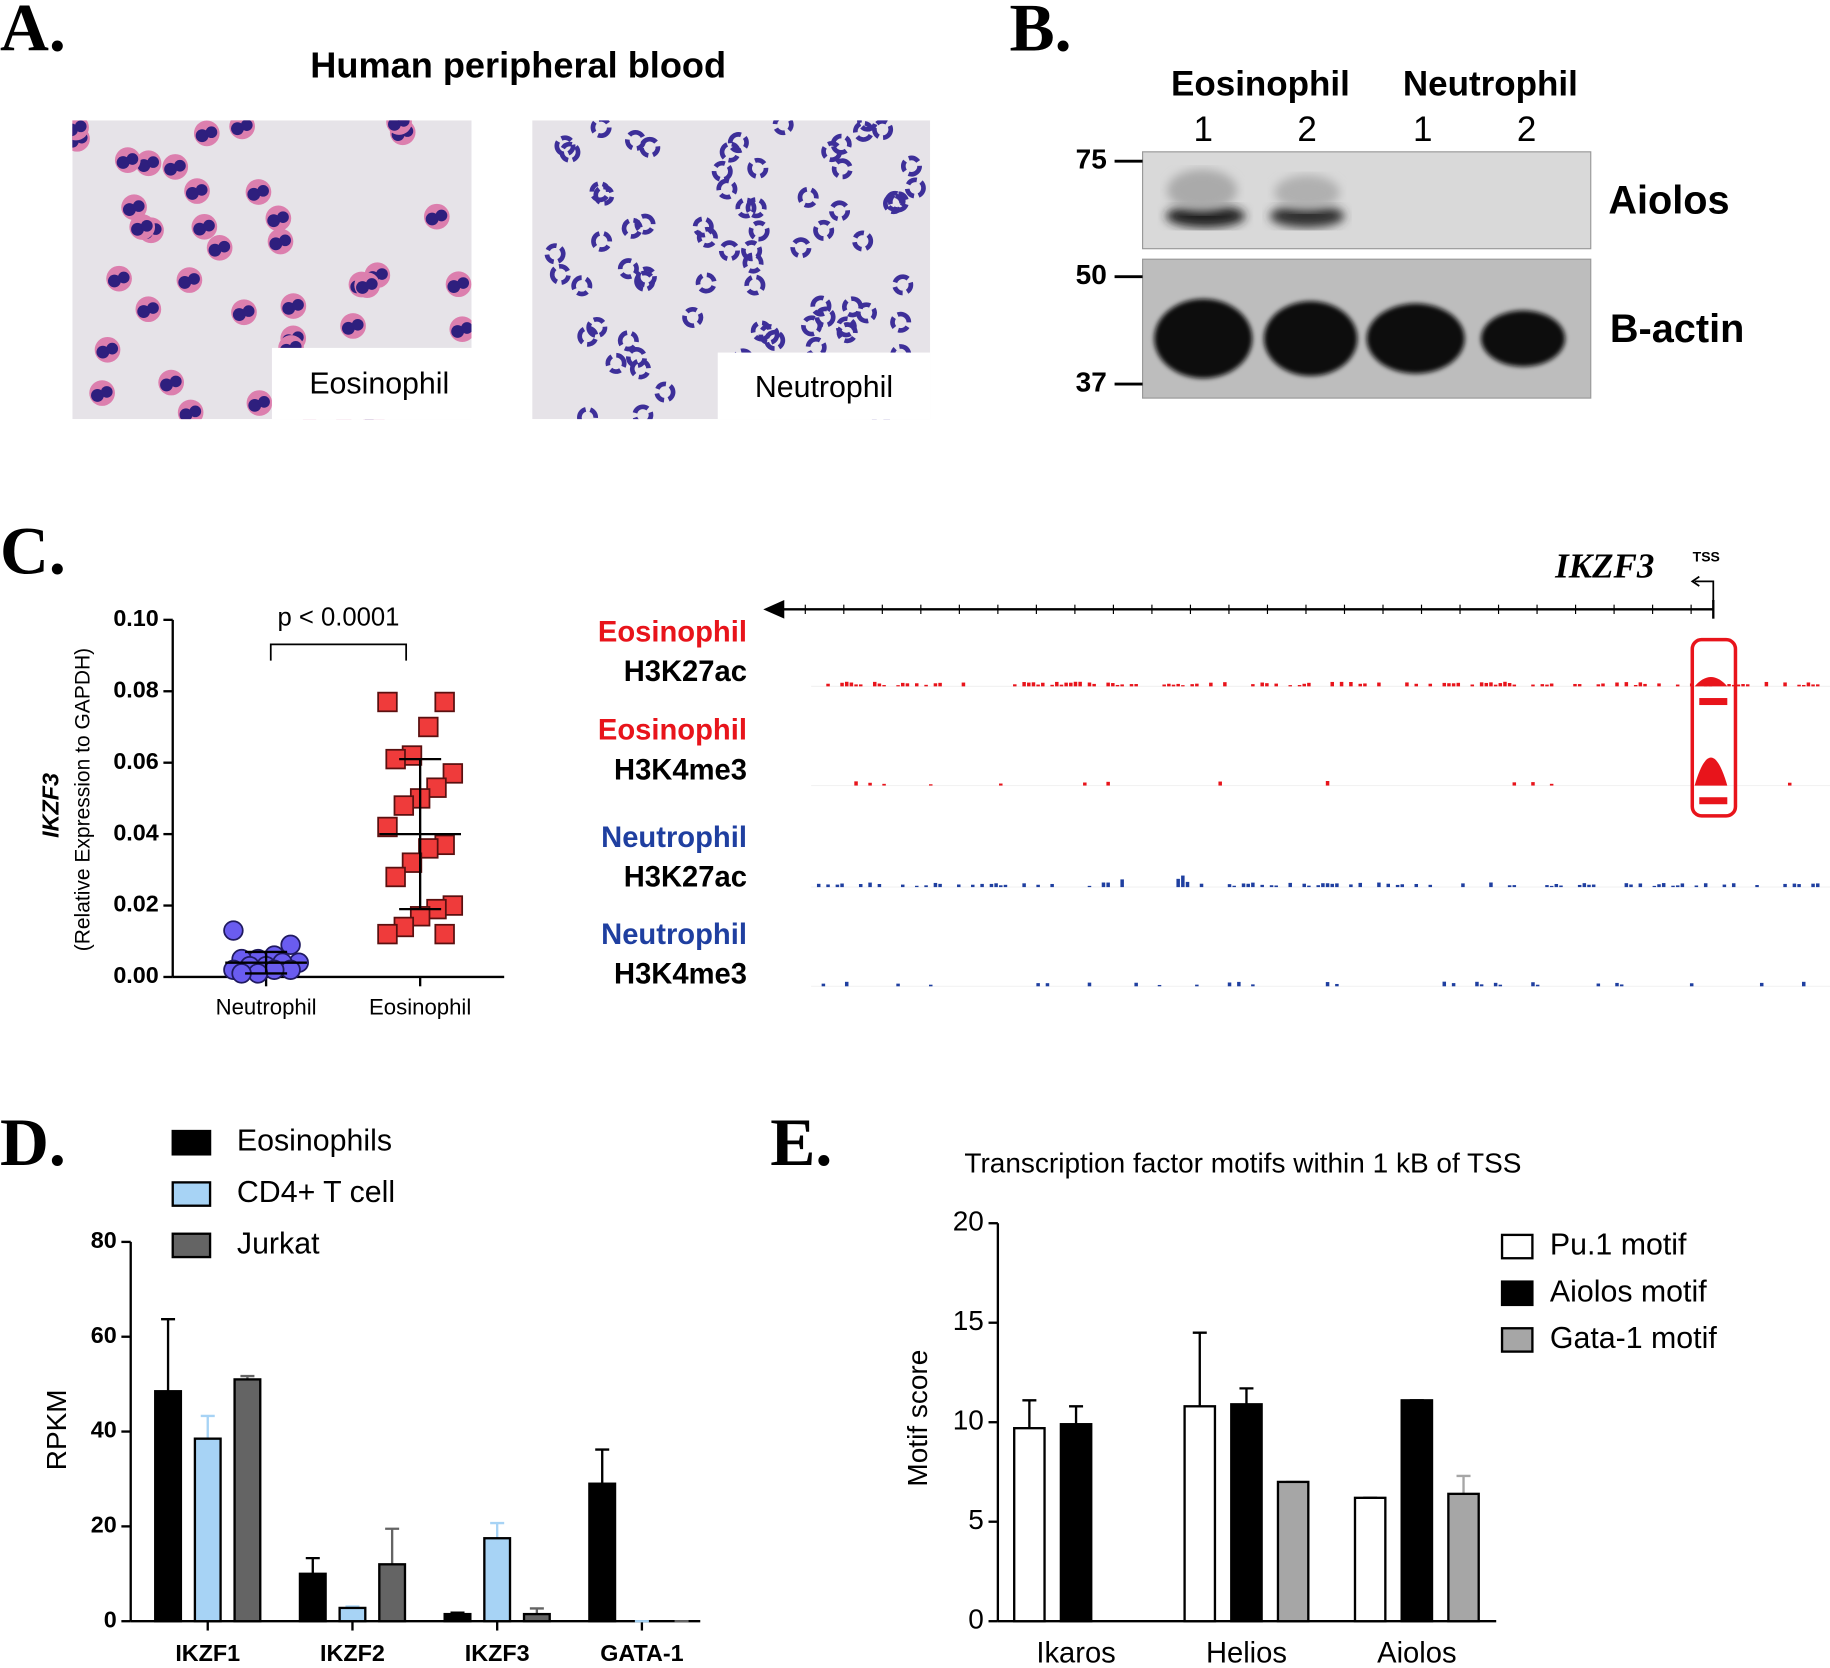 This screenshot has width=1830, height=1668. What do you see at coordinates (1517, 1246) in the screenshot?
I see `legend-swatch` at bounding box center [1517, 1246].